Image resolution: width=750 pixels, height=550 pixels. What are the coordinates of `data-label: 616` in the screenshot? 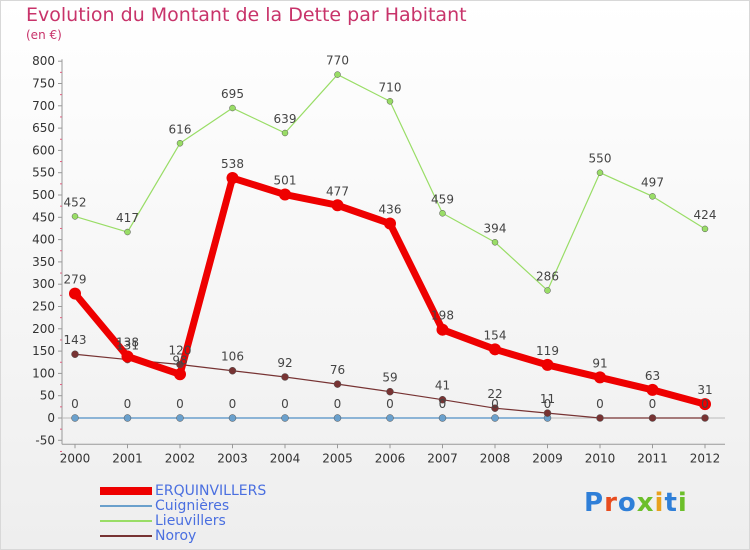 It's located at (180, 129).